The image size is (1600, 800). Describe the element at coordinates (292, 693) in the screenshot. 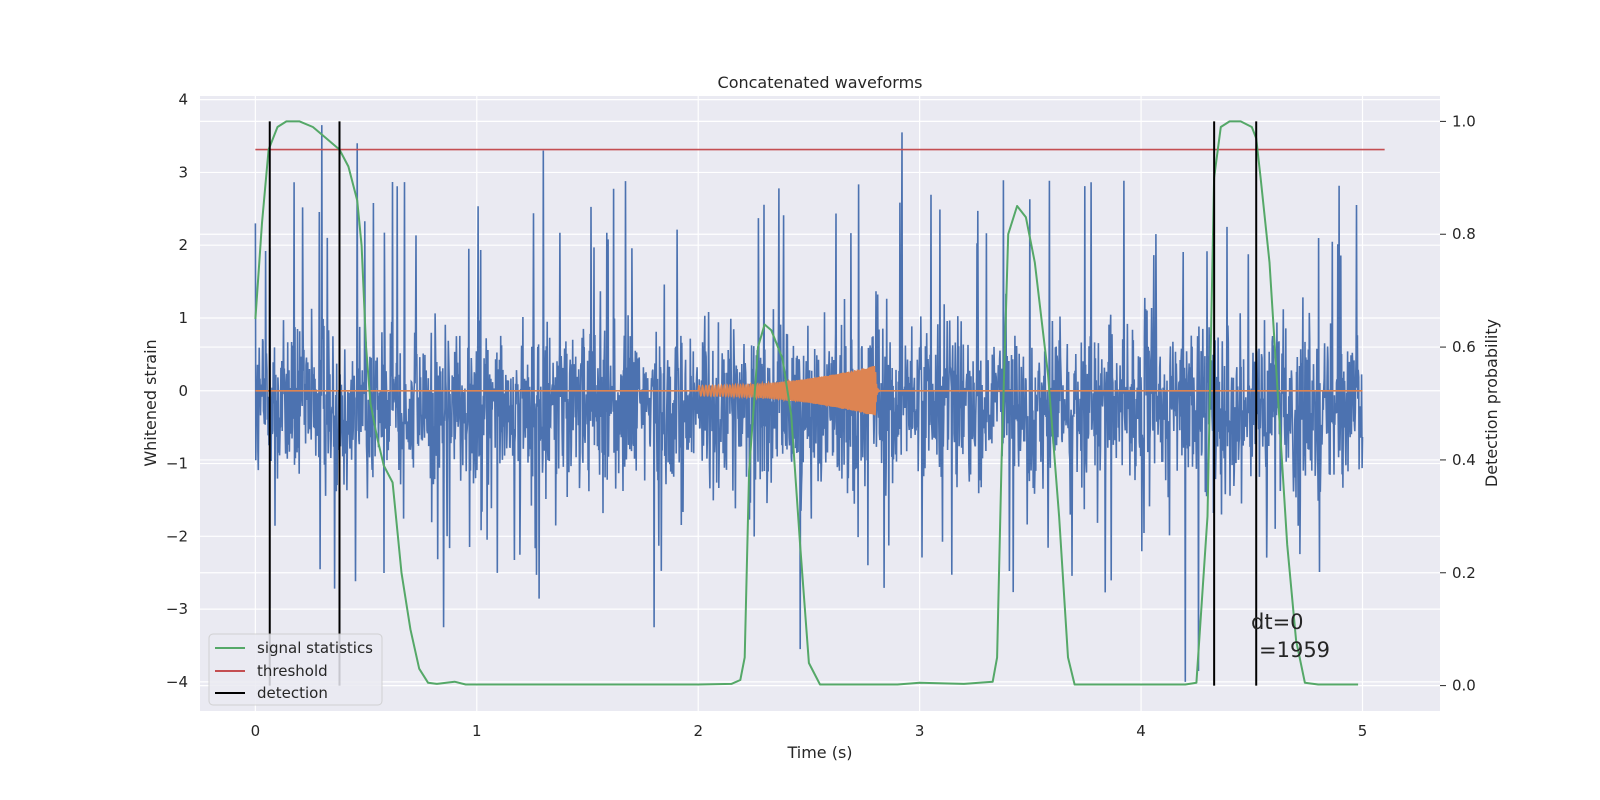

I see `legend-label-detection: detection` at that location.